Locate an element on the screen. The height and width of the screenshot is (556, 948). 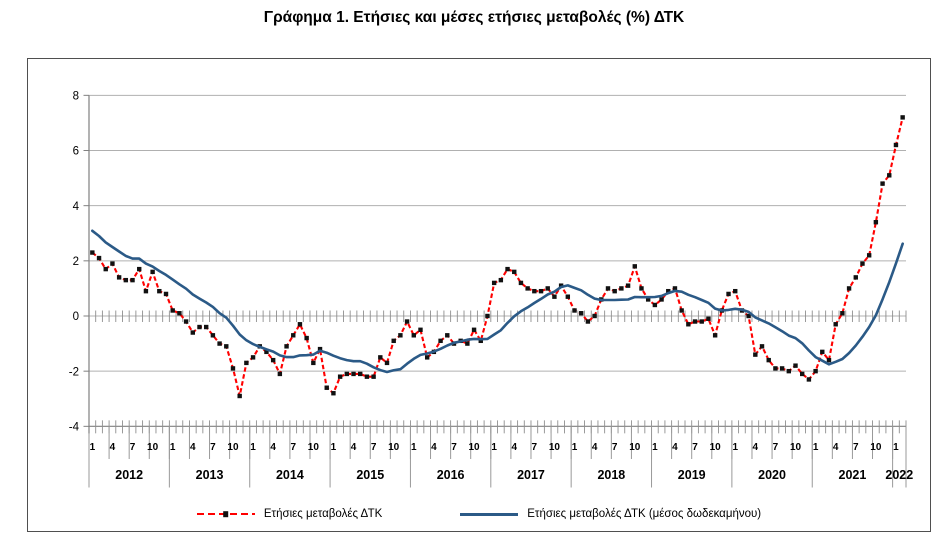
year-label: 2017 is located at coordinates (531, 475).